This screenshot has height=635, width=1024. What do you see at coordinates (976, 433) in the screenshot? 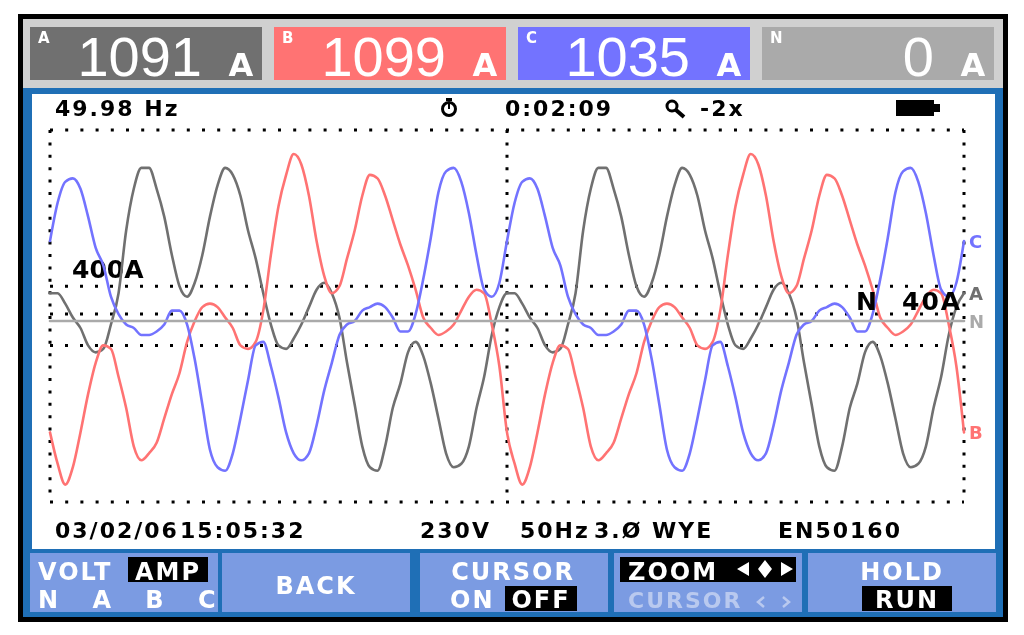
I see `series-label: B` at bounding box center [976, 433].